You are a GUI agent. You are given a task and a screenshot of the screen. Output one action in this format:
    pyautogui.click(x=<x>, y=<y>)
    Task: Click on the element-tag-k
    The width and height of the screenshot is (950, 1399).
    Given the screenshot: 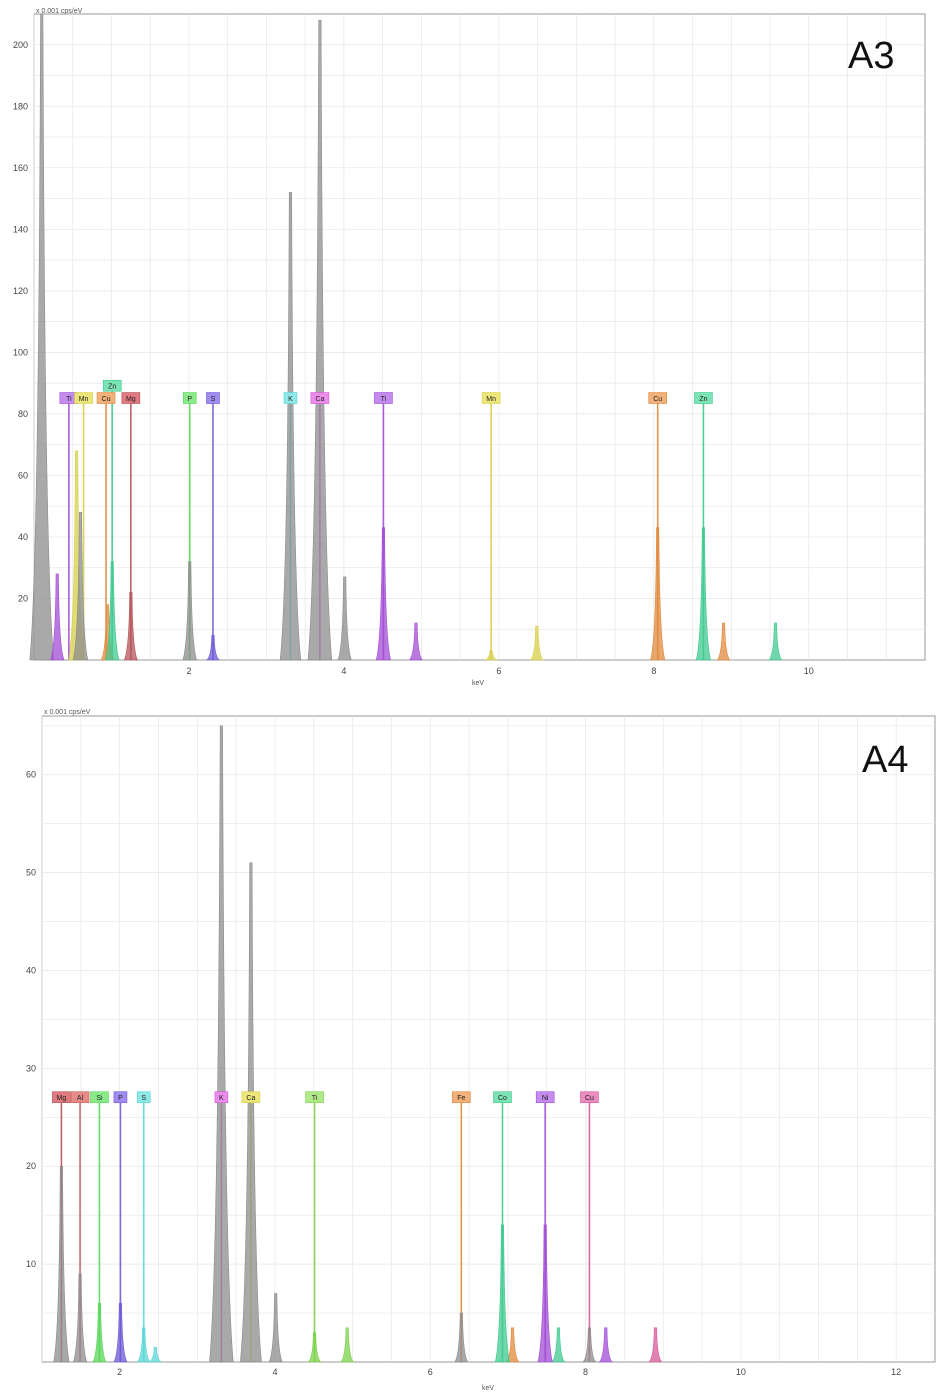 What is the action you would take?
    pyautogui.click(x=221, y=1097)
    